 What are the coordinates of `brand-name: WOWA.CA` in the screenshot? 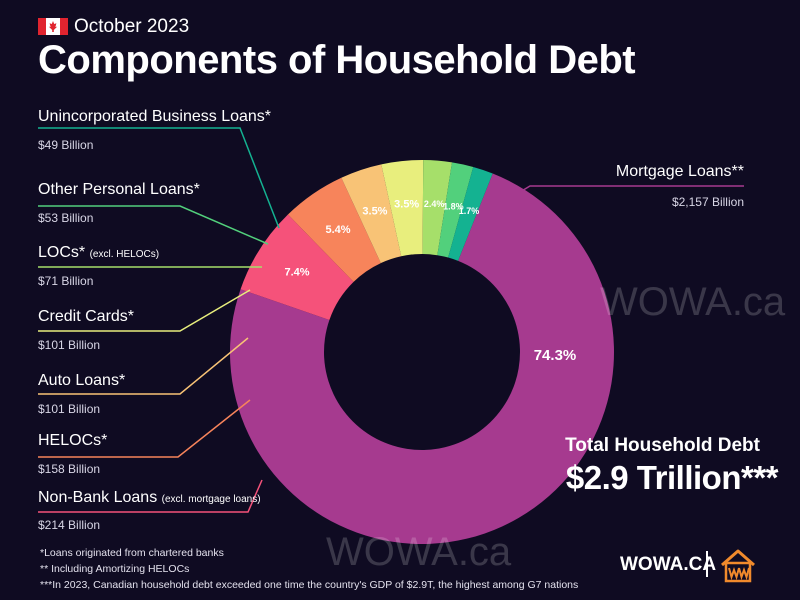 It's located at (668, 564).